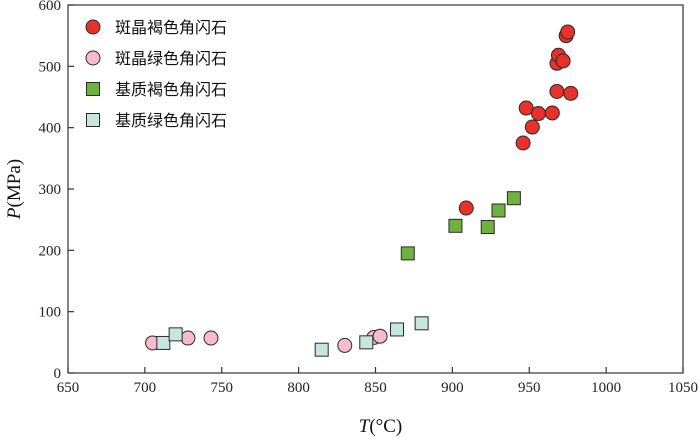  I want to click on x-axis-title: T(°C), so click(381, 426).